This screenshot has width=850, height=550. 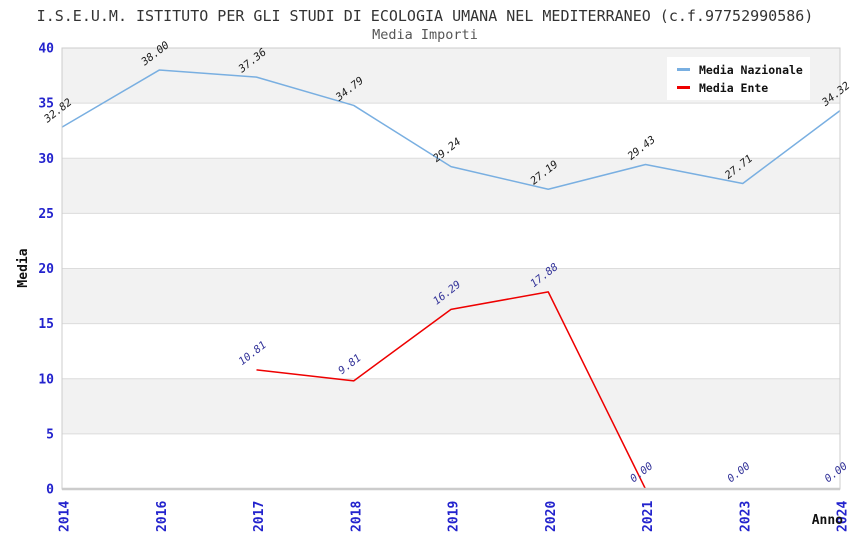 What do you see at coordinates (46, 269) in the screenshot?
I see `y-tick-label: 20` at bounding box center [46, 269].